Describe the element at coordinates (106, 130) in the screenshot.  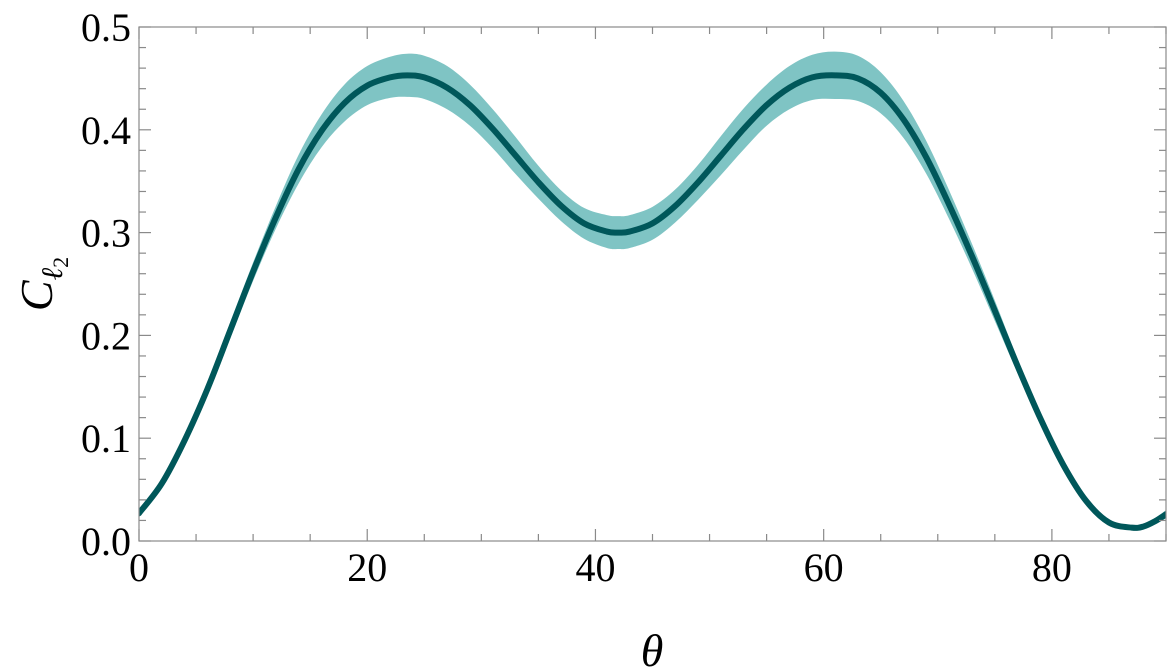
I see `y-tick-label: 0.4` at that location.